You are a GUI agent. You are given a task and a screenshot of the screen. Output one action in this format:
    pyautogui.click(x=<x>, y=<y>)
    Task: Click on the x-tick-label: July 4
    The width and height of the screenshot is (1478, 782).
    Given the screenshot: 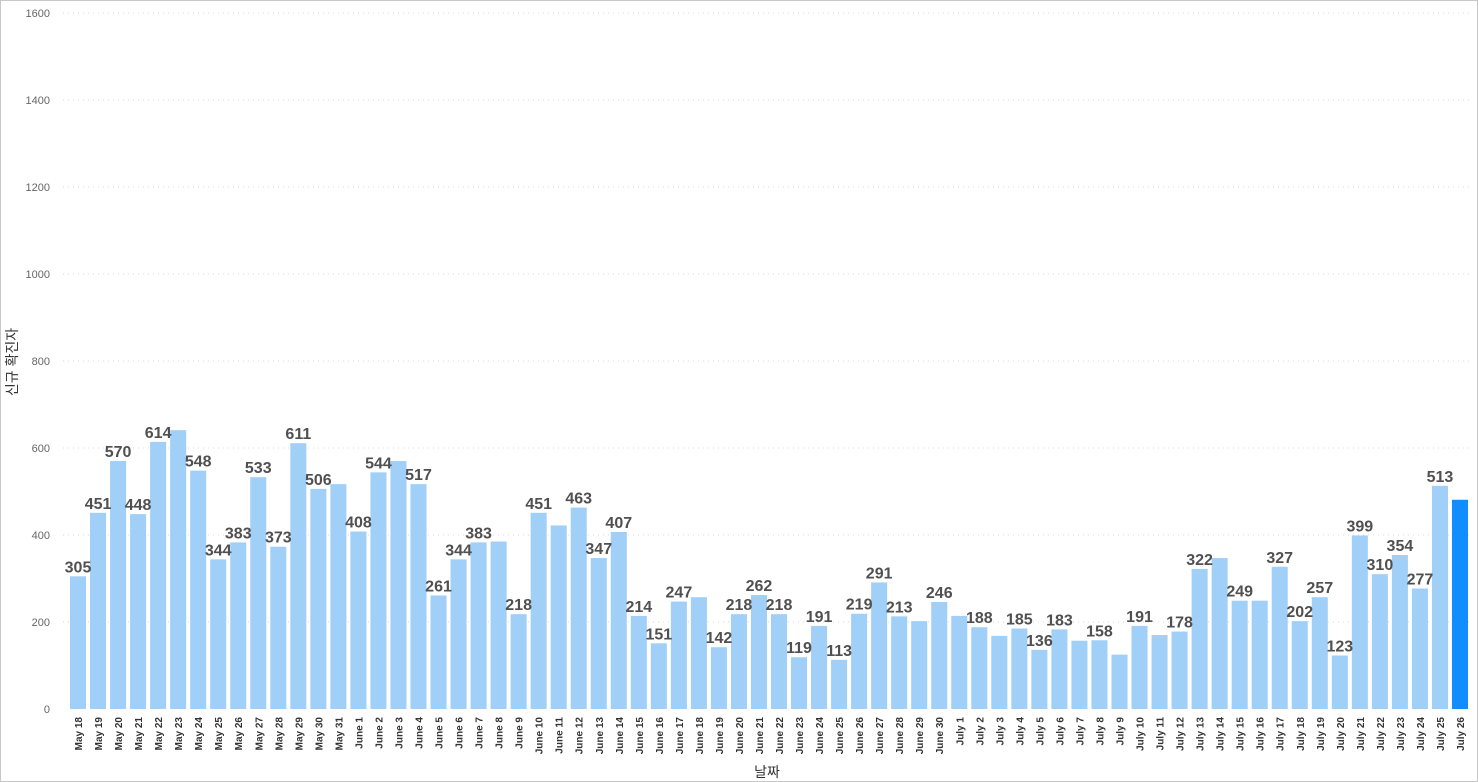 What is the action you would take?
    pyautogui.click(x=1020, y=731)
    